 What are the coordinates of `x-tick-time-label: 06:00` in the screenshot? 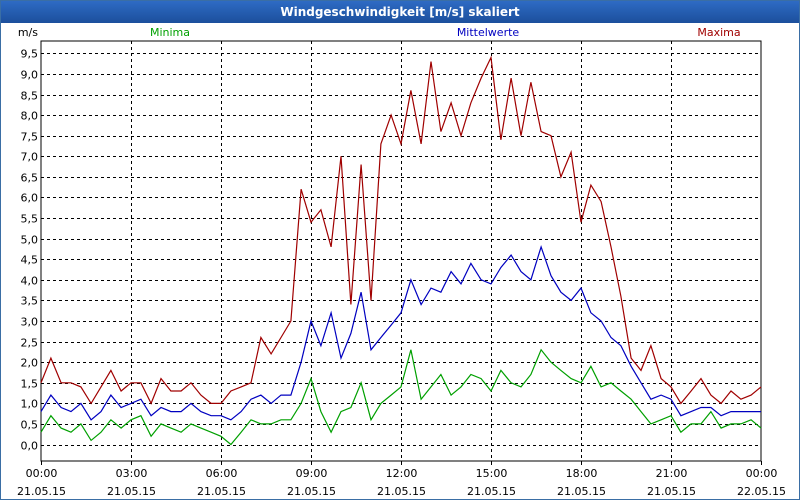 It's located at (222, 473).